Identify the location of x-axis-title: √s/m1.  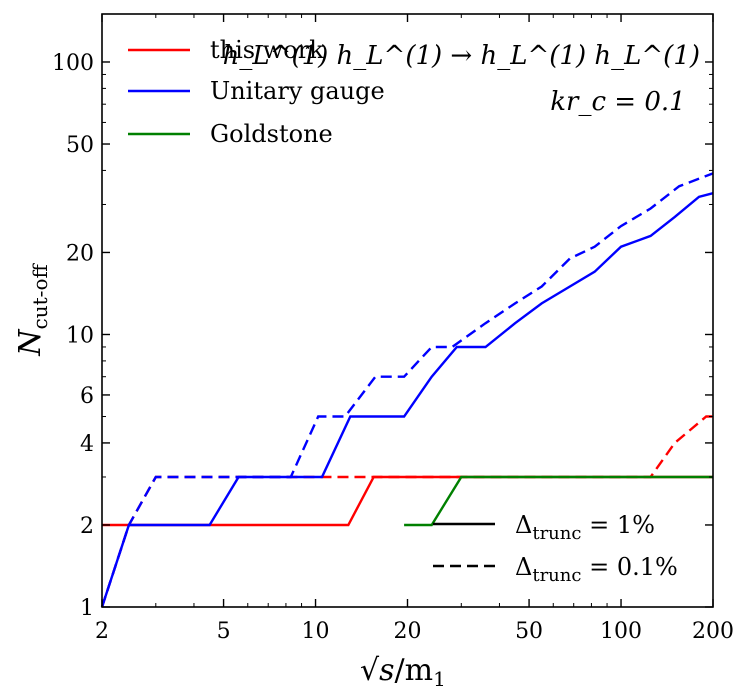
(403, 672).